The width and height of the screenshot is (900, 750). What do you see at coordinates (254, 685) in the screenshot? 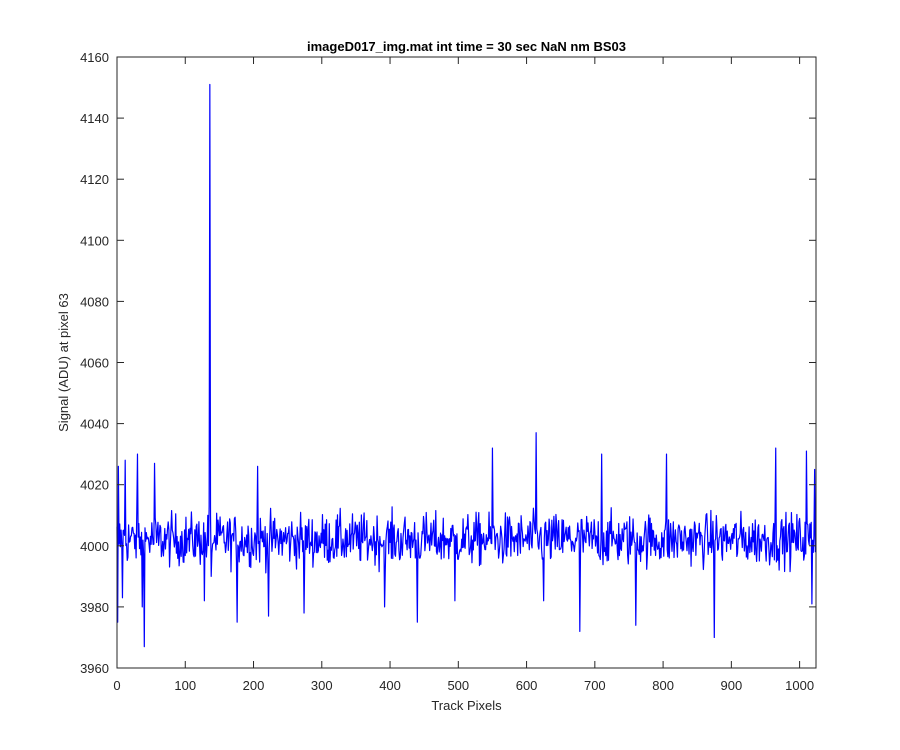
I see `x-tick-label: 200` at bounding box center [254, 685].